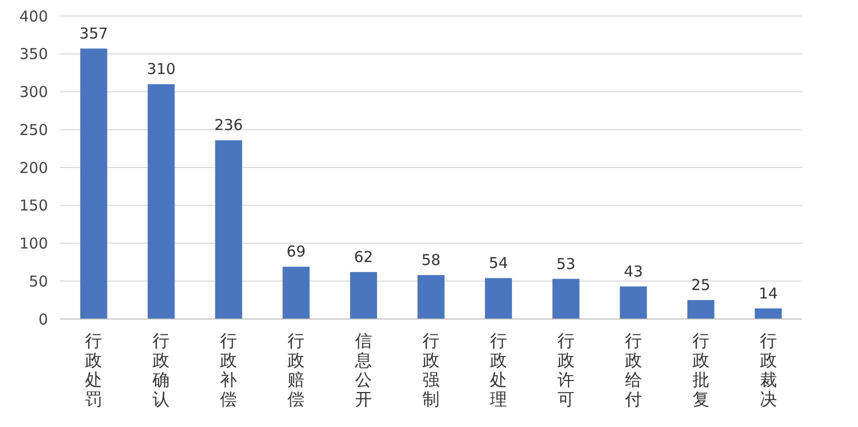 This screenshot has height=427, width=858. Describe the element at coordinates (700, 285) in the screenshot. I see `data-label: 25` at that location.